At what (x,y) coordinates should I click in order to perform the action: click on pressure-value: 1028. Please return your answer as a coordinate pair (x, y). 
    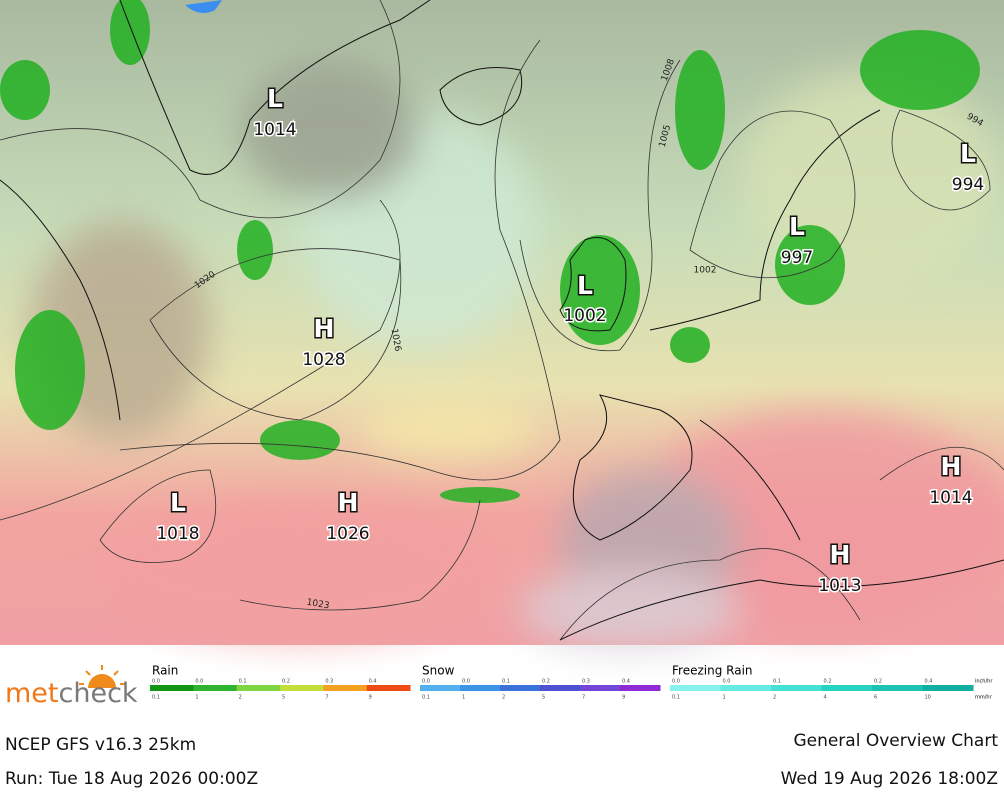
    Looking at the image, I should click on (323, 360).